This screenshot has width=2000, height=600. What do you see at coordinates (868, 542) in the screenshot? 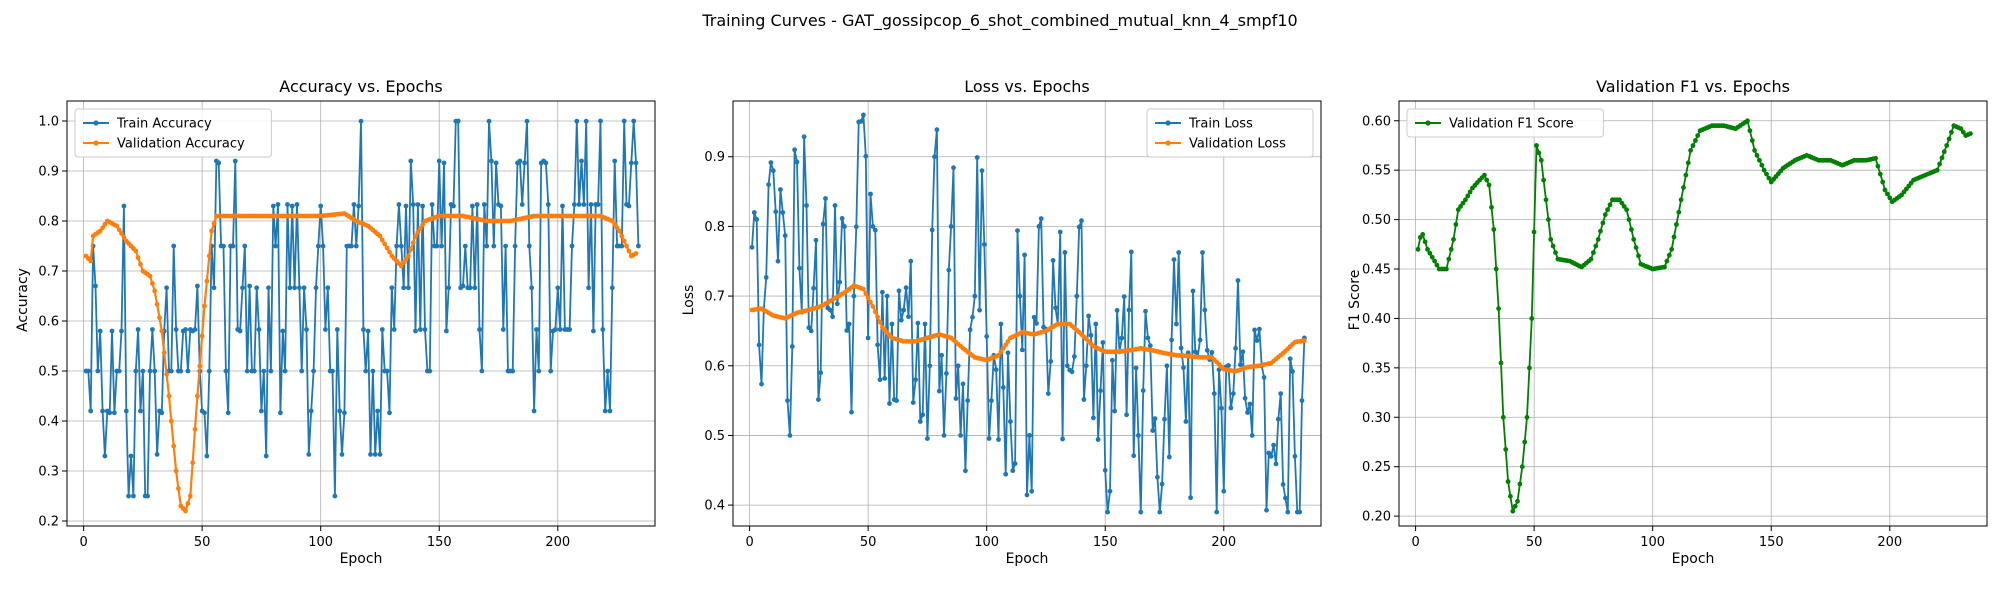
I see `x-tick-label: 50` at bounding box center [868, 542].